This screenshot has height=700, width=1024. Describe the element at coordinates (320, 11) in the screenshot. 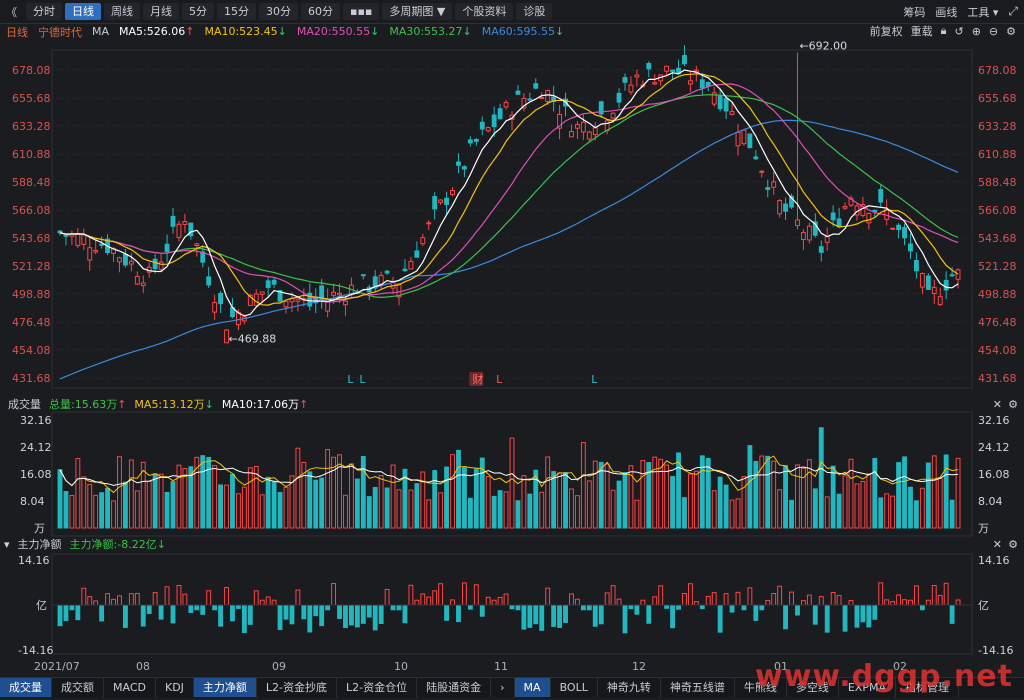

I see `period-tab: 60分` at that location.